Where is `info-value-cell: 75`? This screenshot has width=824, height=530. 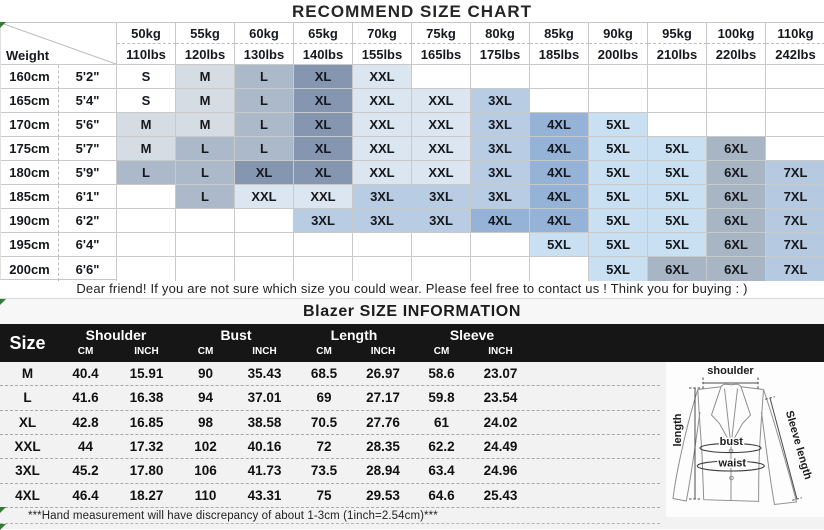
info-value-cell: 75 is located at coordinates (324, 495).